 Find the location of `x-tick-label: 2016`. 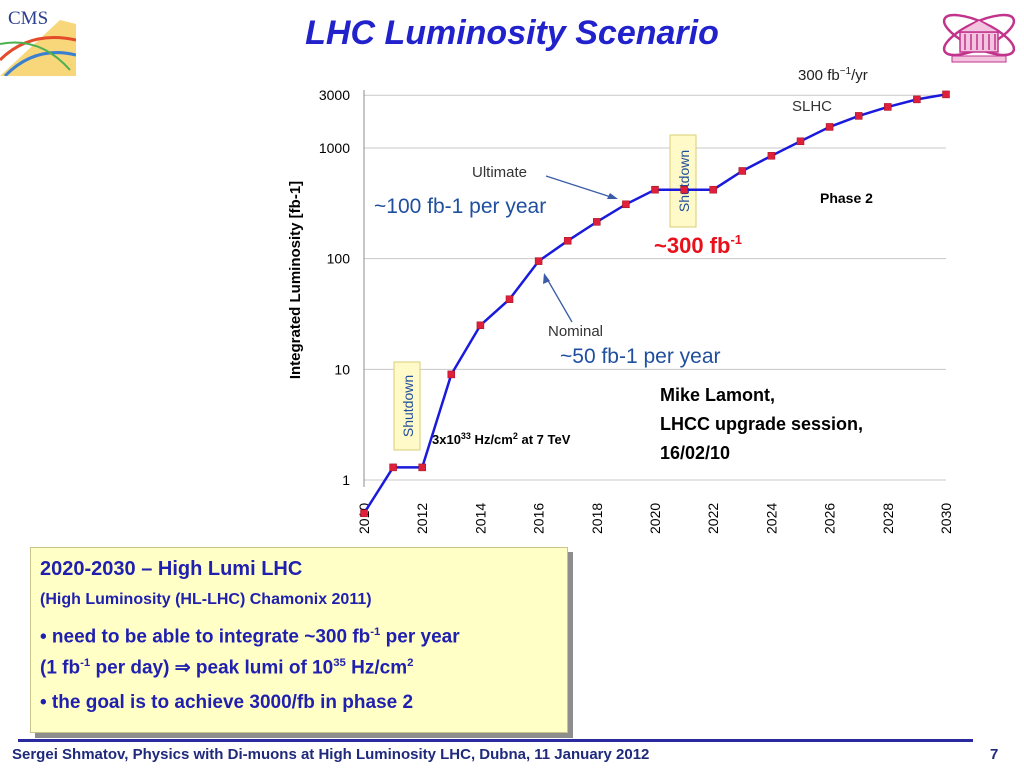

x-tick-label: 2016 is located at coordinates (539, 518).